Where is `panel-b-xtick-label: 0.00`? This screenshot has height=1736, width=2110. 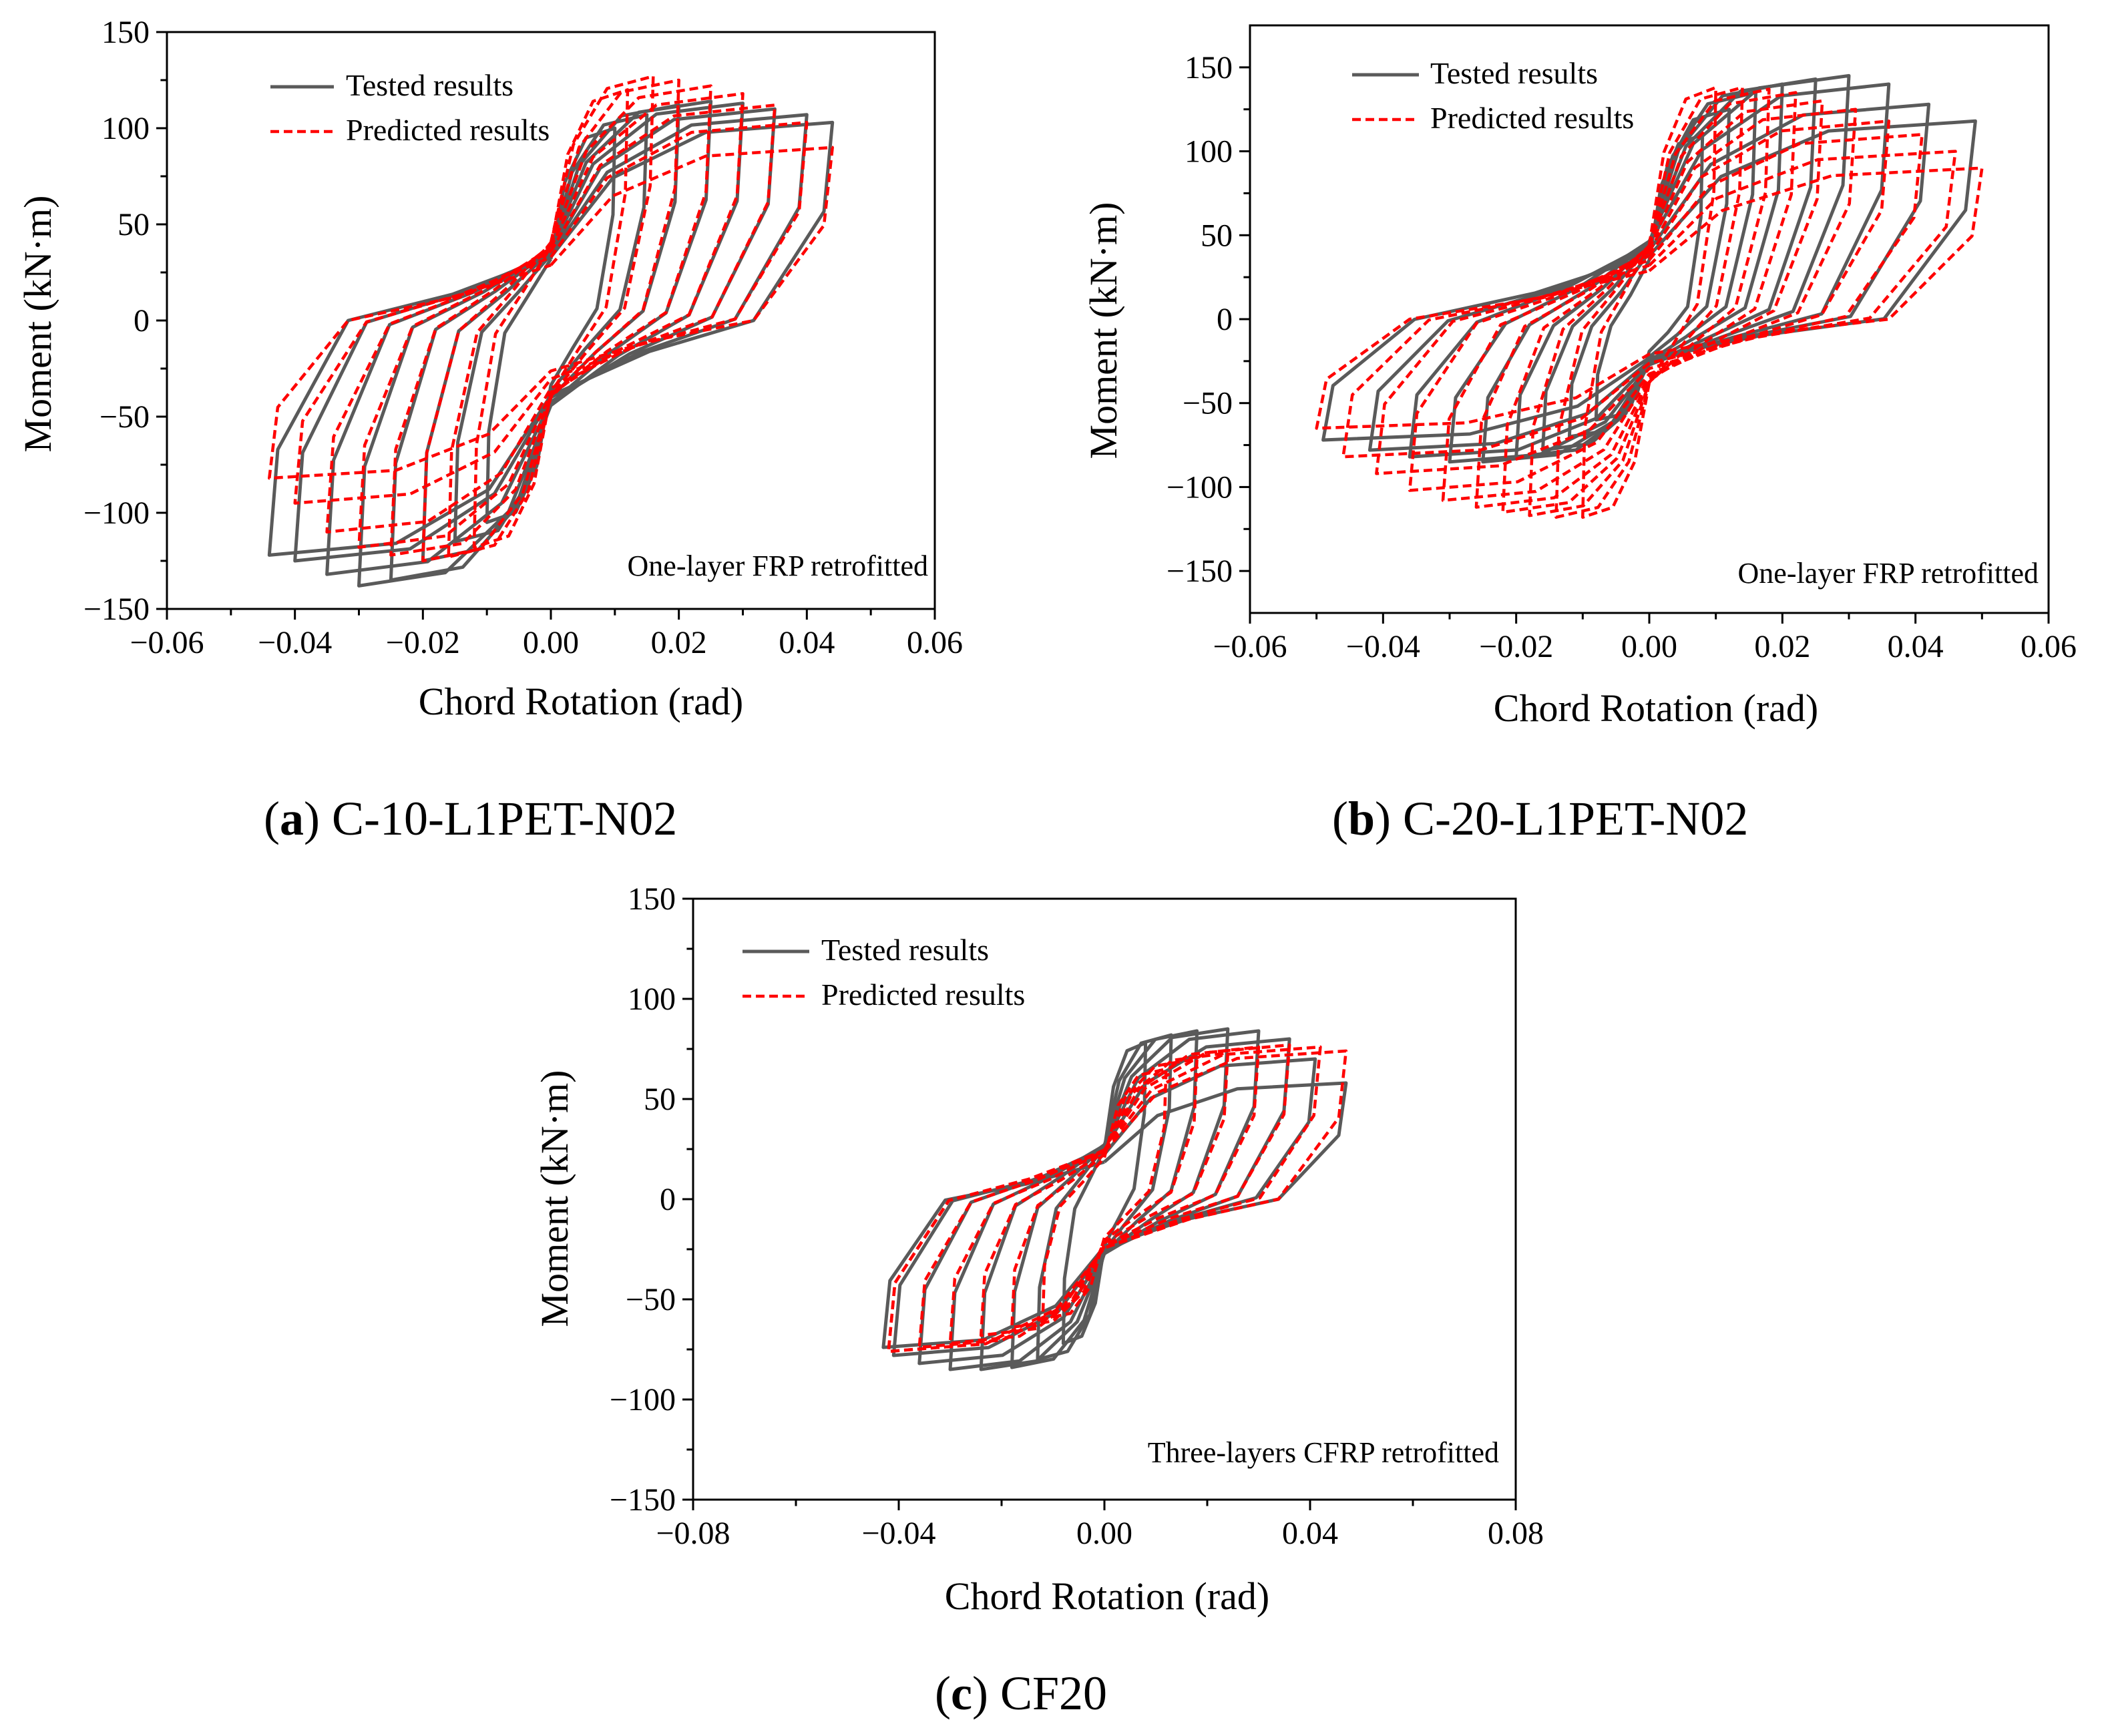 panel-b-xtick-label: 0.00 is located at coordinates (1649, 646).